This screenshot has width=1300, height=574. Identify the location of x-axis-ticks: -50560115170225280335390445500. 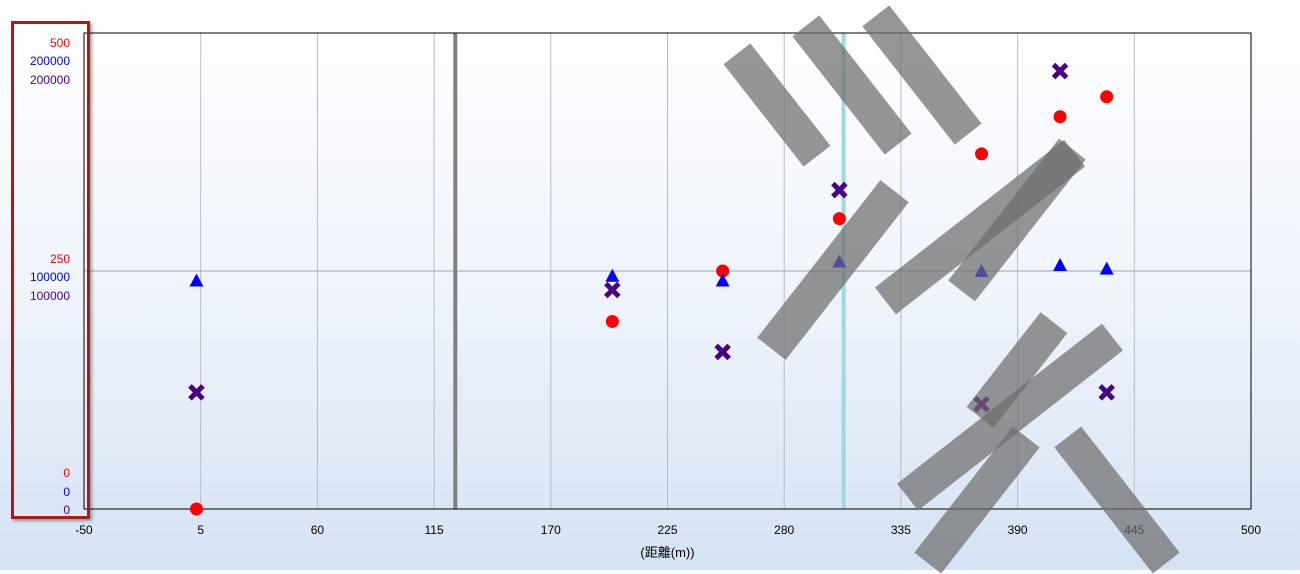
(668, 530).